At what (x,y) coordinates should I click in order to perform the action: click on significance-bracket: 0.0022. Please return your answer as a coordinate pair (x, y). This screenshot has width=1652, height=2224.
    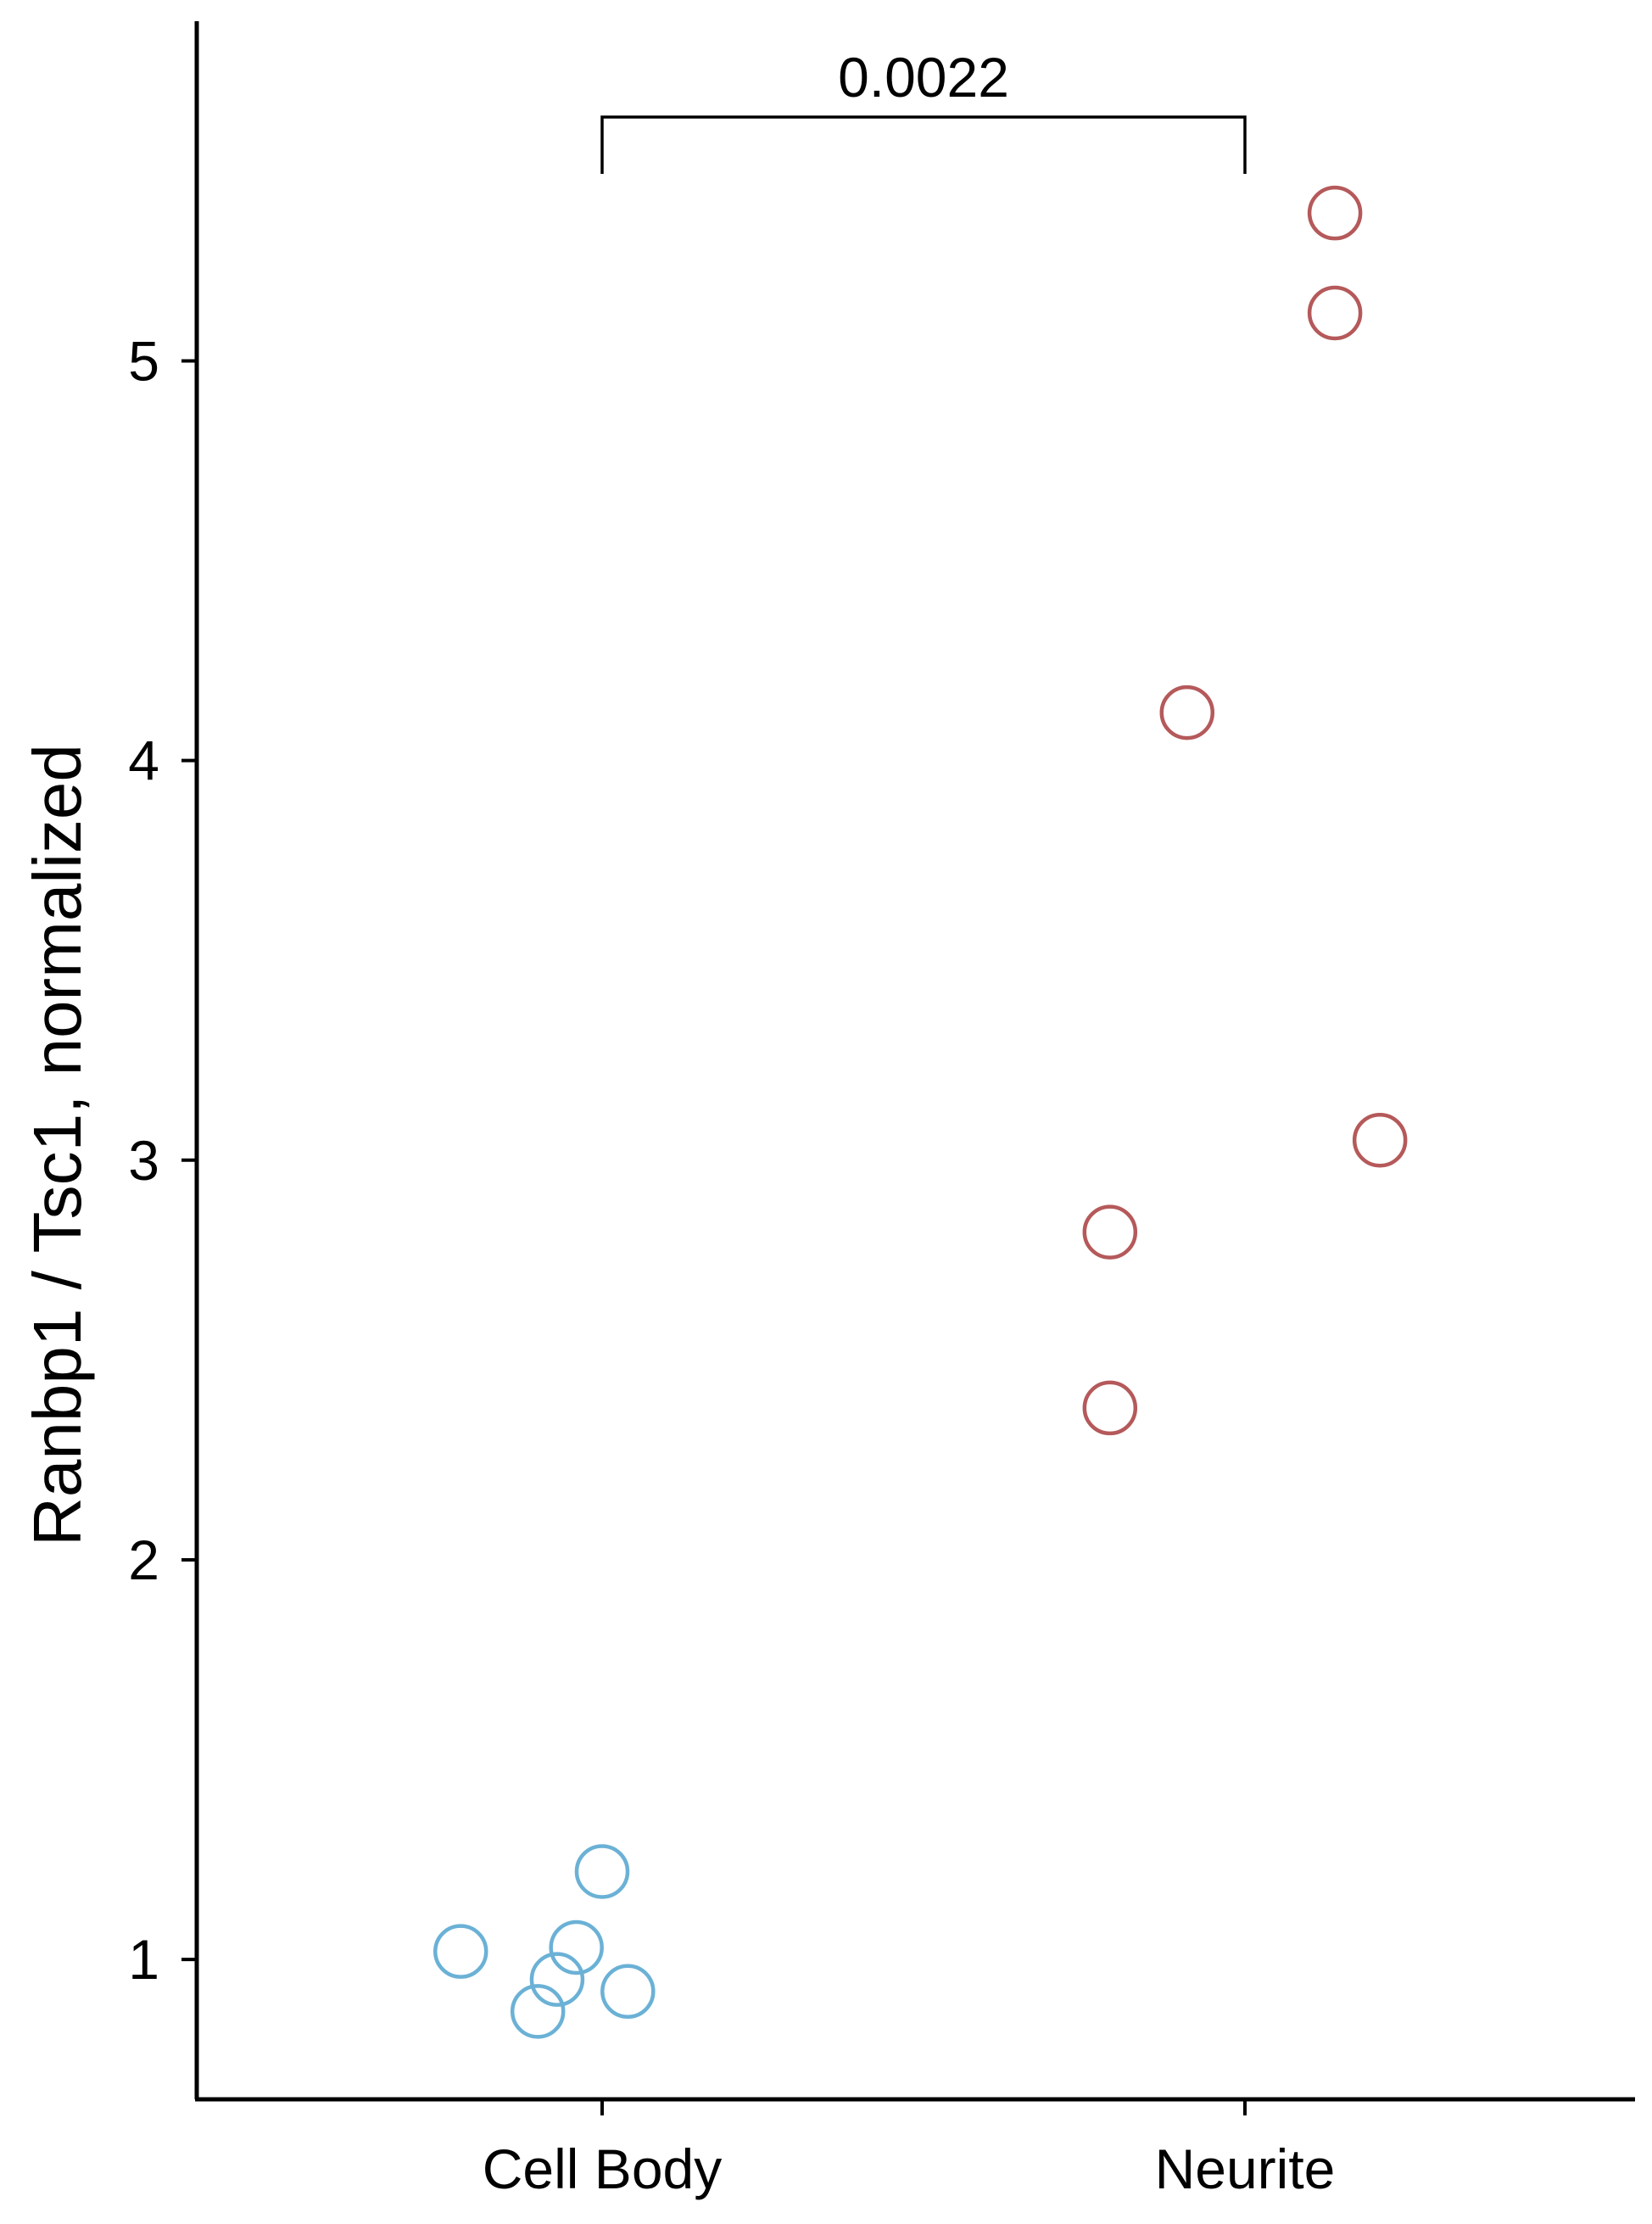
    Looking at the image, I should click on (923, 110).